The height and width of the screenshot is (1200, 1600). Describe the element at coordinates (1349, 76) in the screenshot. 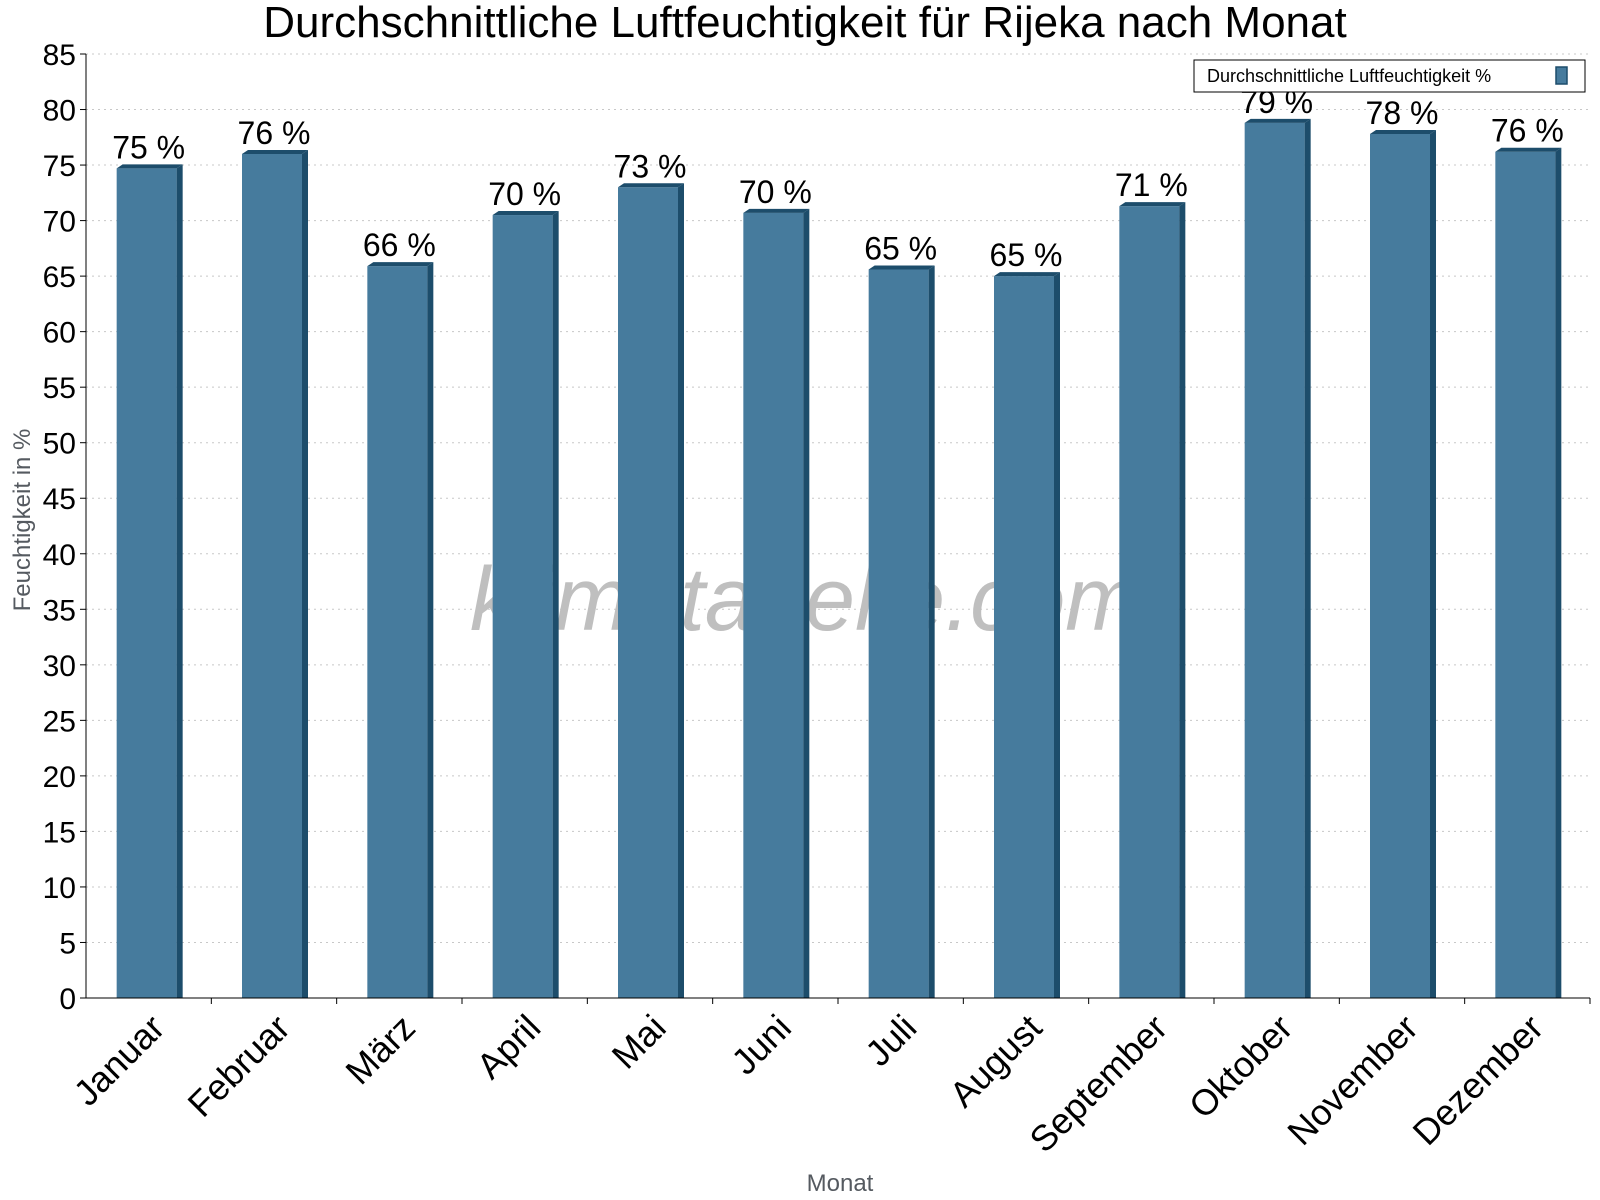

I see `legend-label: Durchschnittliche Luftfeuchtigkeit %` at that location.